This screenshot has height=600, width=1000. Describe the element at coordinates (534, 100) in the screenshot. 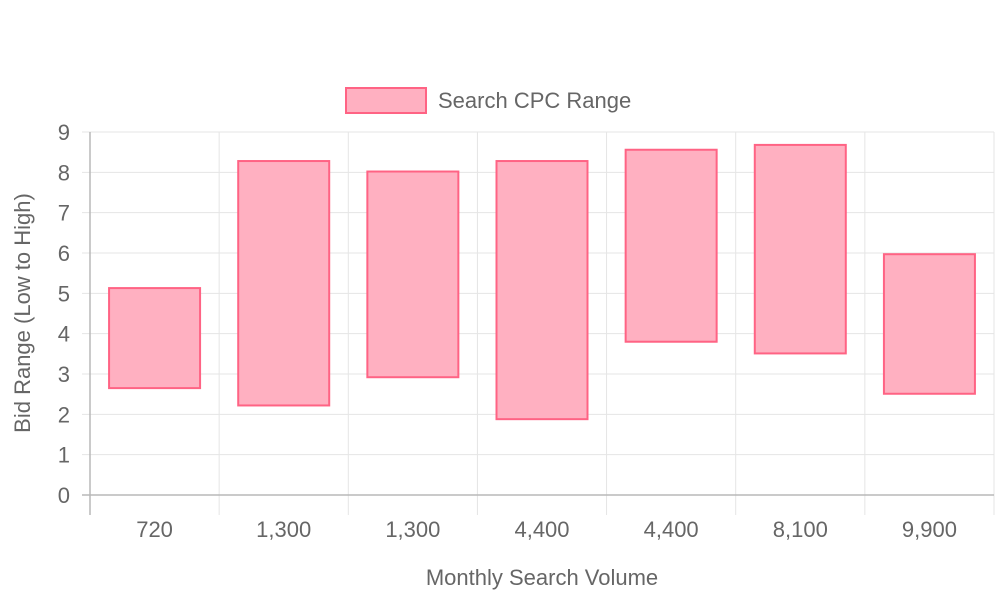

I see `legend-label: Search CPC Range` at that location.